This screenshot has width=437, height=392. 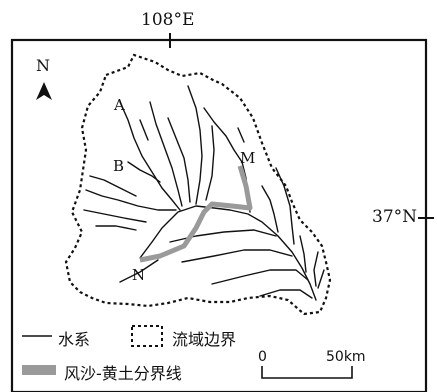 What do you see at coordinates (346, 357) in the screenshot?
I see `scale-end-label: 50km` at bounding box center [346, 357].